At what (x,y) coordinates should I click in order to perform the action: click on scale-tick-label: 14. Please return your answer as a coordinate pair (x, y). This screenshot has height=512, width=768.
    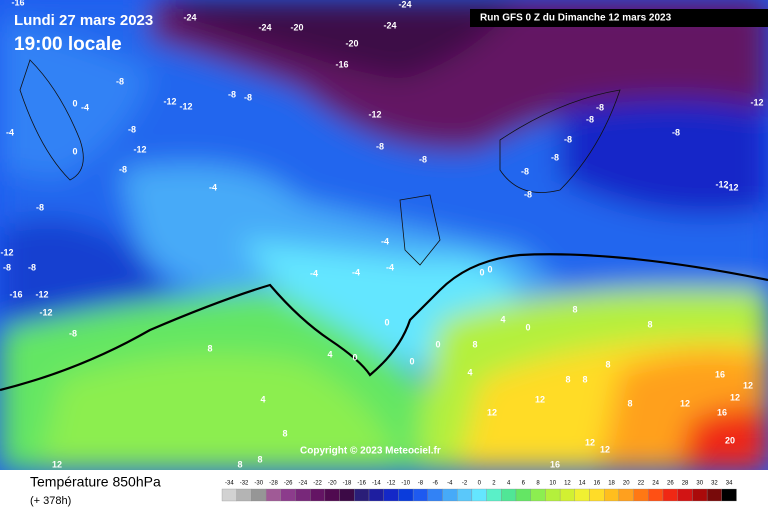
    Looking at the image, I should click on (582, 484).